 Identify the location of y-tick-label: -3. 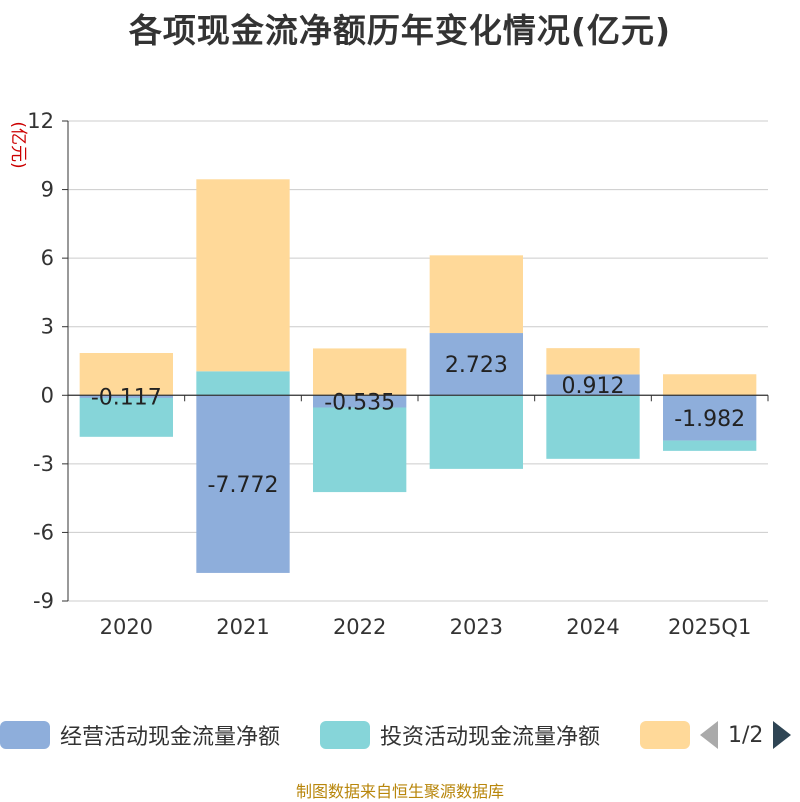
(43, 464).